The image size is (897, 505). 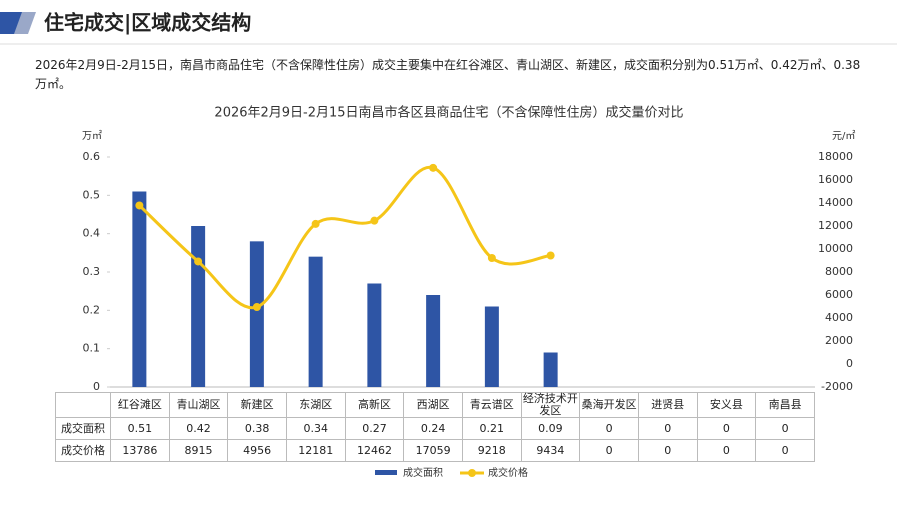 I want to click on header-icon, so click(x=25, y=23).